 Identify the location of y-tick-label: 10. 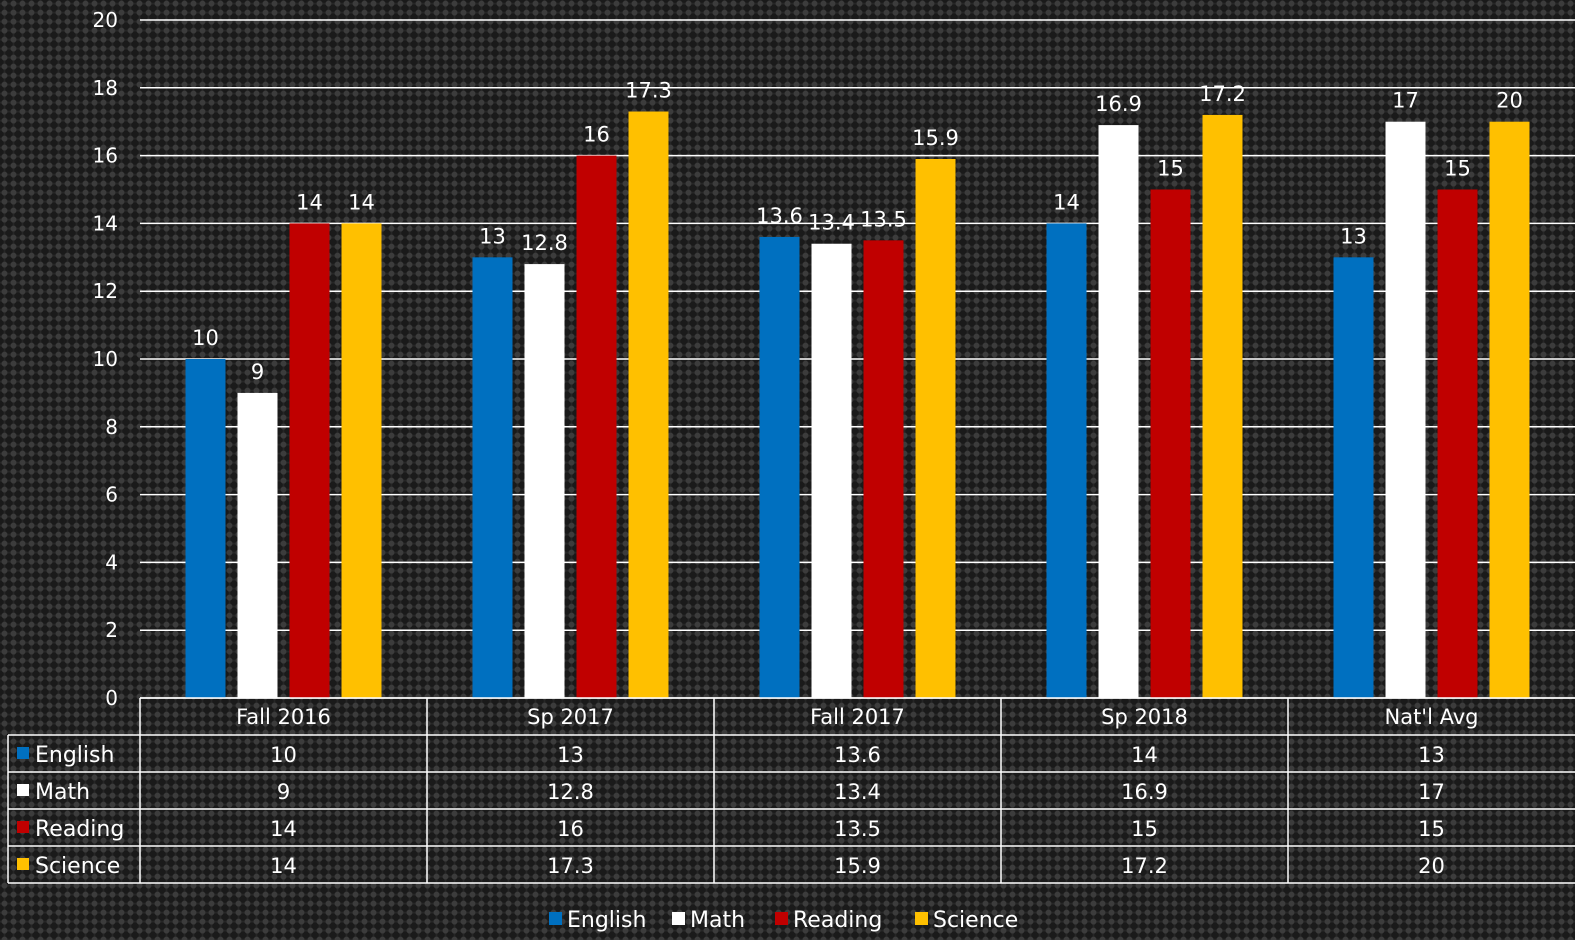
(105, 359).